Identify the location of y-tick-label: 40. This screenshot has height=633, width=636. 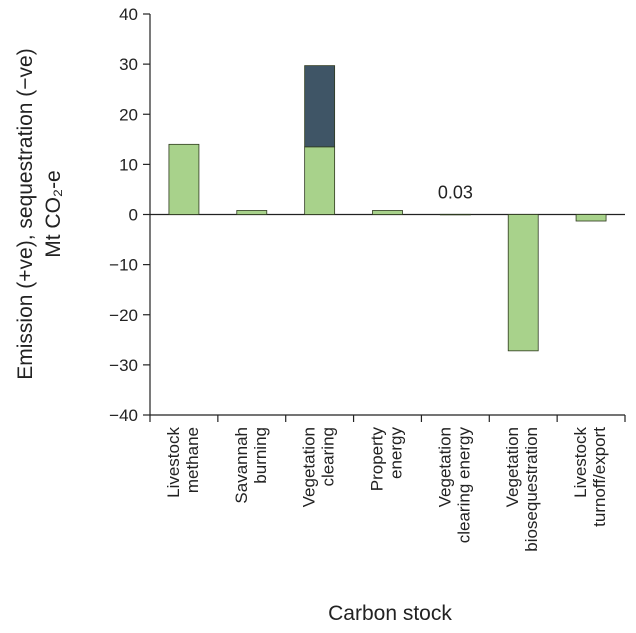
(128, 14).